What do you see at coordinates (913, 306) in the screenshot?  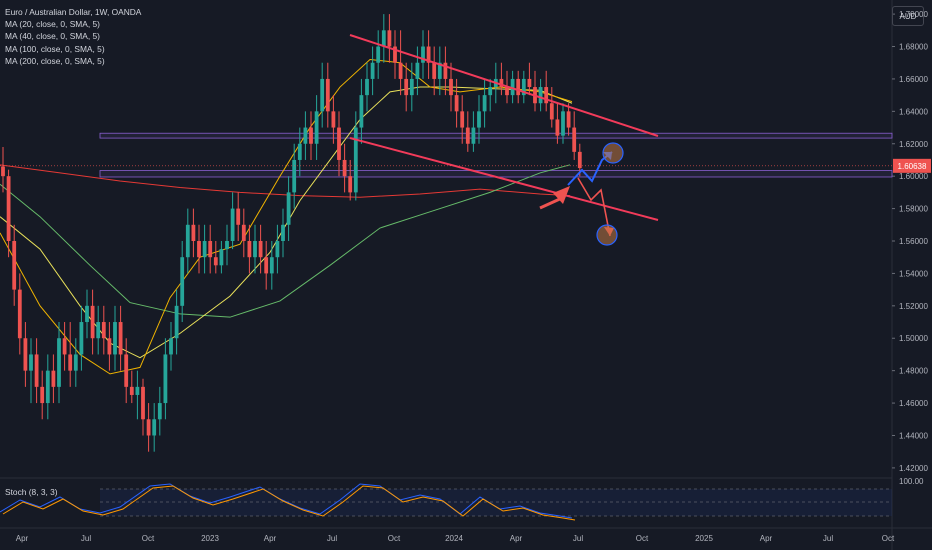 I see `y-tick-label: 1.52000` at bounding box center [913, 306].